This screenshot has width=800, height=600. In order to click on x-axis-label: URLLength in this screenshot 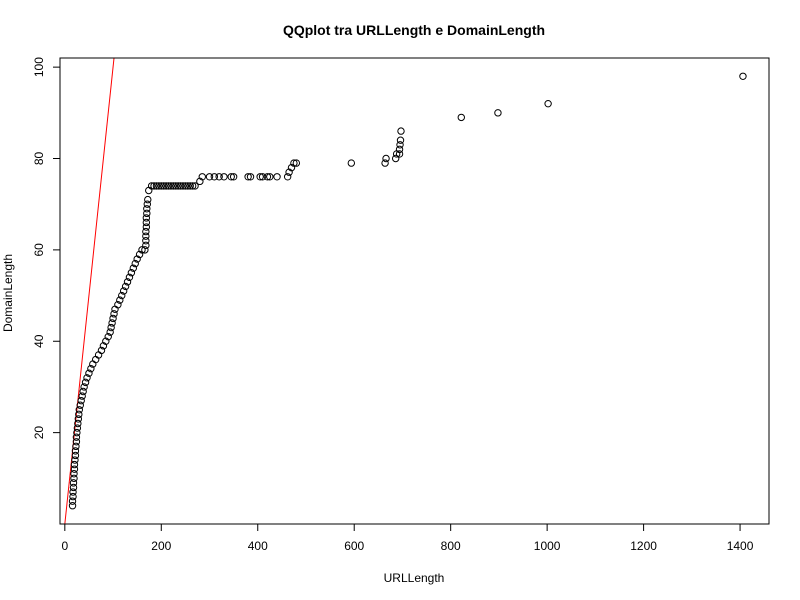, I will do `click(414, 578)`.